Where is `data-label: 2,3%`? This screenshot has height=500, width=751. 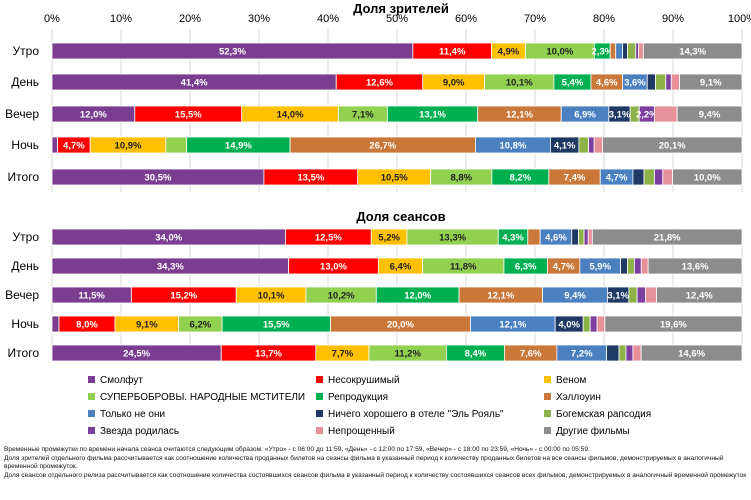 data-label: 2,3% is located at coordinates (602, 52).